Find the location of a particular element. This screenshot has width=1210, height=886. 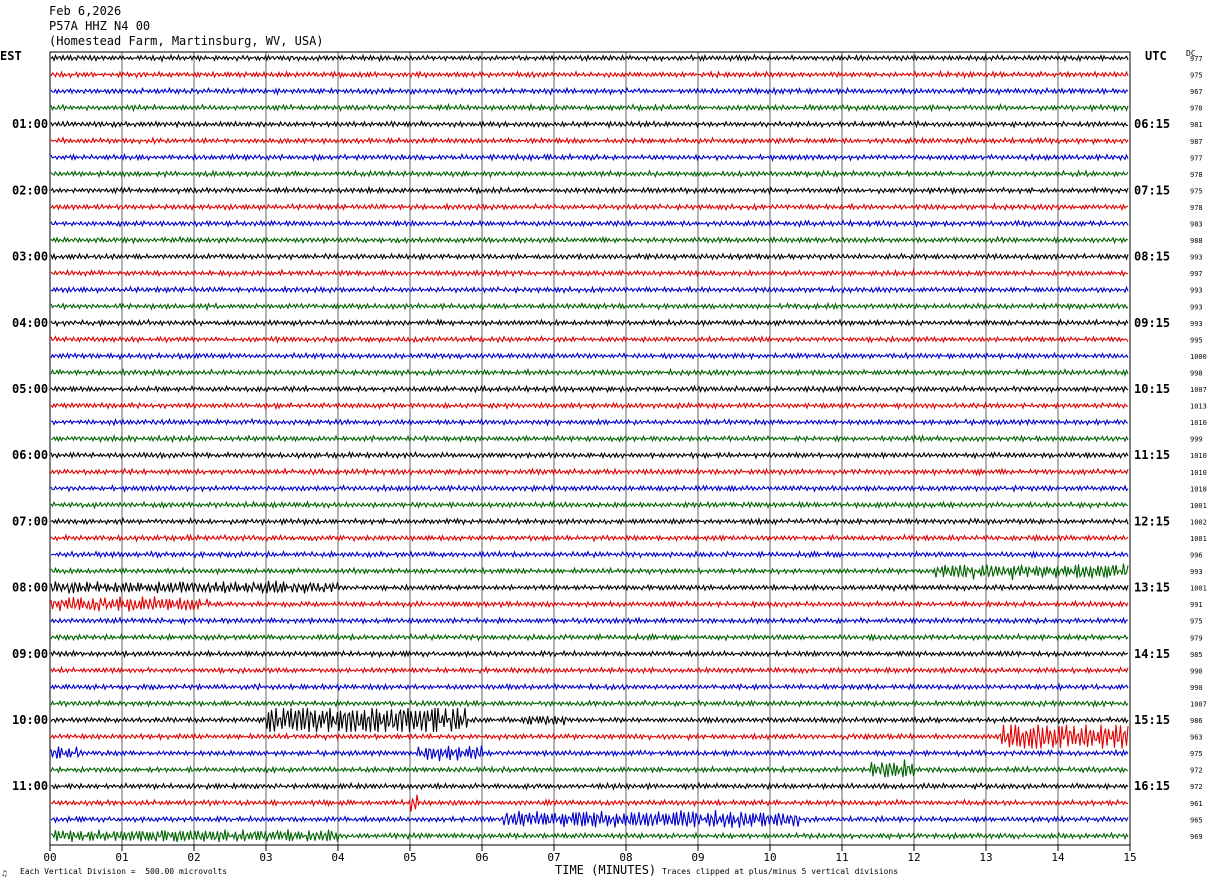

right-hour-label: 13:15 is located at coordinates (1152, 588).